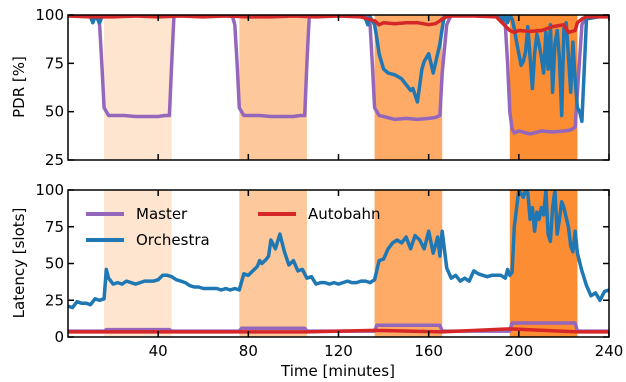 The width and height of the screenshot is (626, 382). What do you see at coordinates (49, 190) in the screenshot?
I see `bottom-y-tick-label-100: 100` at bounding box center [49, 190].